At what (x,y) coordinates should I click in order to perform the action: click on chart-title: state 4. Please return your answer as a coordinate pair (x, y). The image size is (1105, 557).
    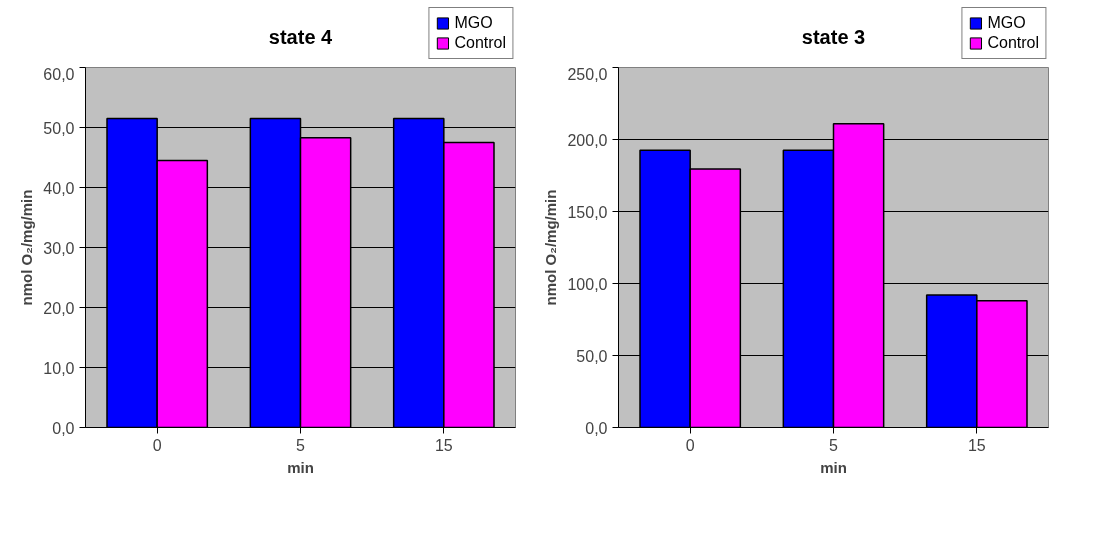
    Looking at the image, I should click on (301, 36).